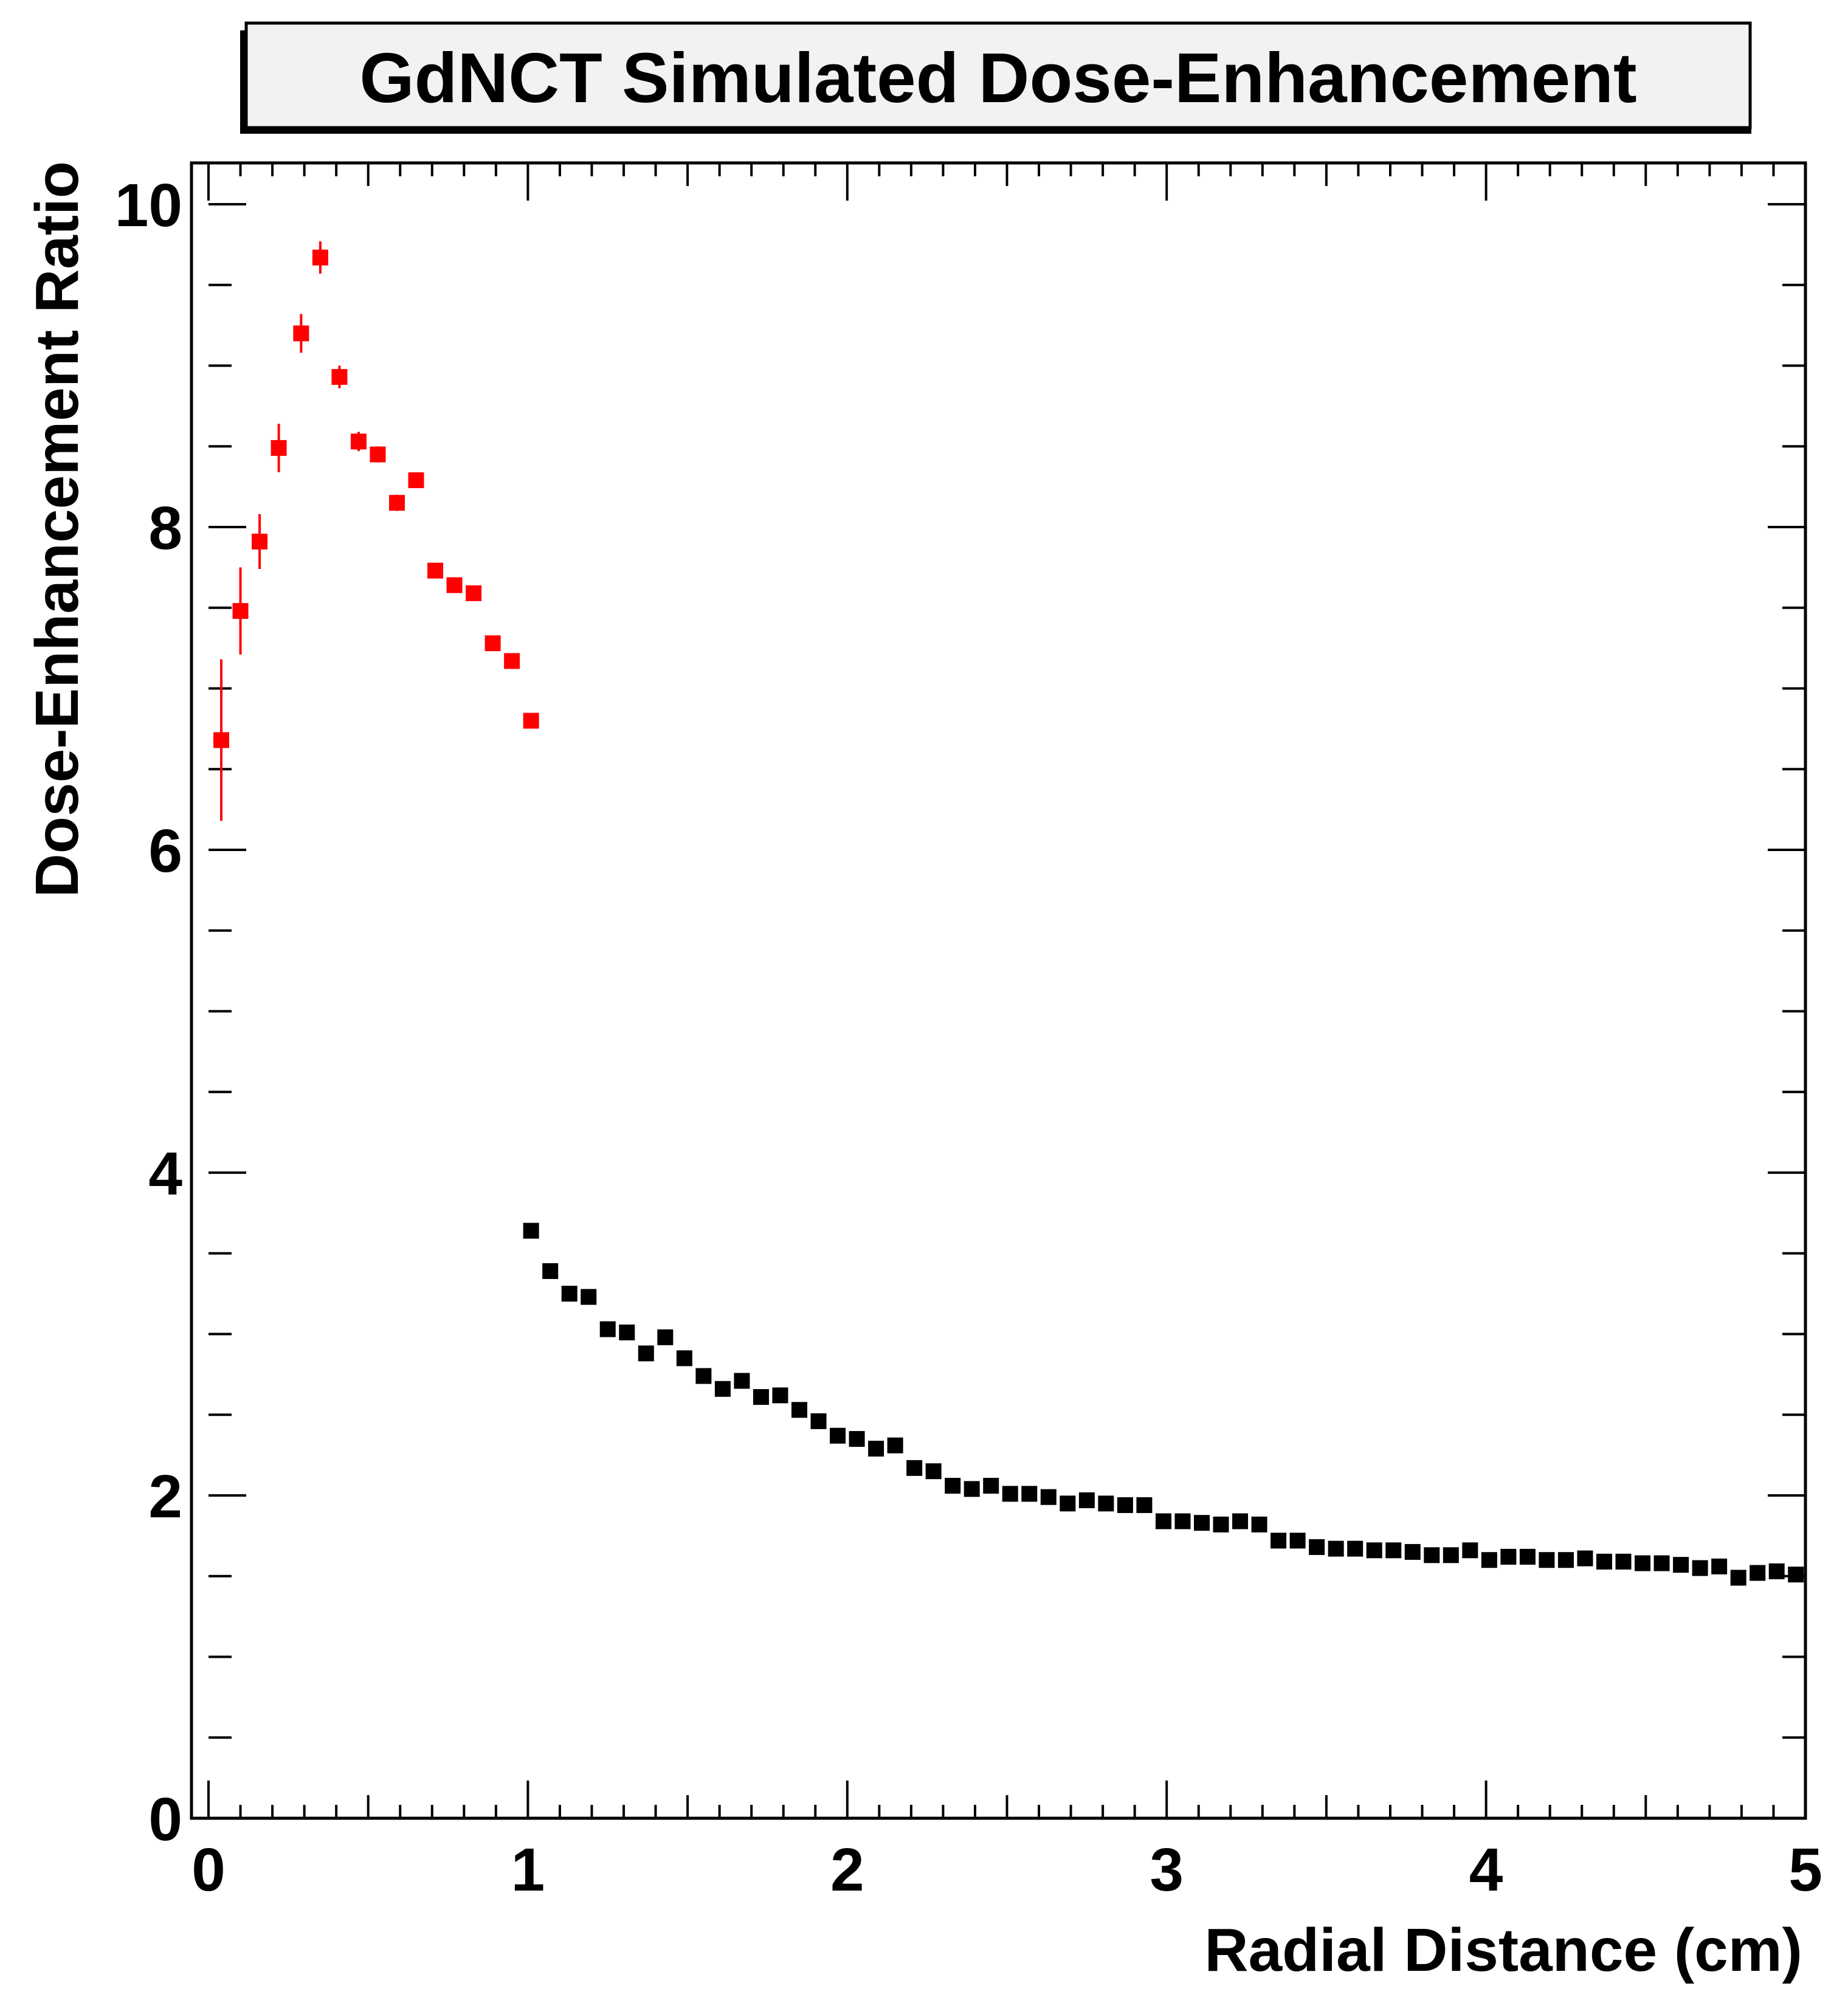 The image size is (1848, 2000). What do you see at coordinates (528, 1870) in the screenshot?
I see `x-tick-label: 1` at bounding box center [528, 1870].